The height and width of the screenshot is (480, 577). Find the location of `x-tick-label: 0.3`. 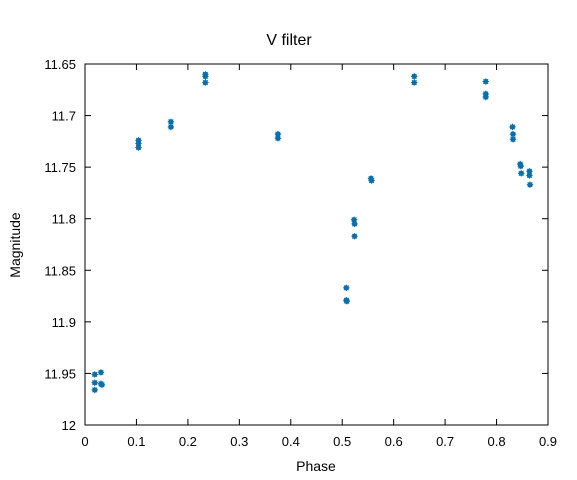

x-tick-label: 0.3 is located at coordinates (239, 441).